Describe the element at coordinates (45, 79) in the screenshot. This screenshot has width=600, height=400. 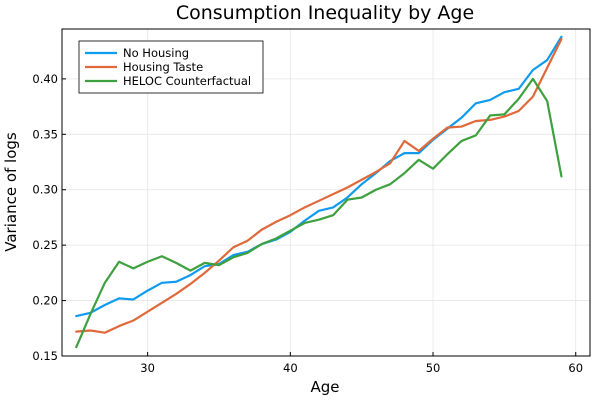
I see `y-tick-label: 0.40` at that location.